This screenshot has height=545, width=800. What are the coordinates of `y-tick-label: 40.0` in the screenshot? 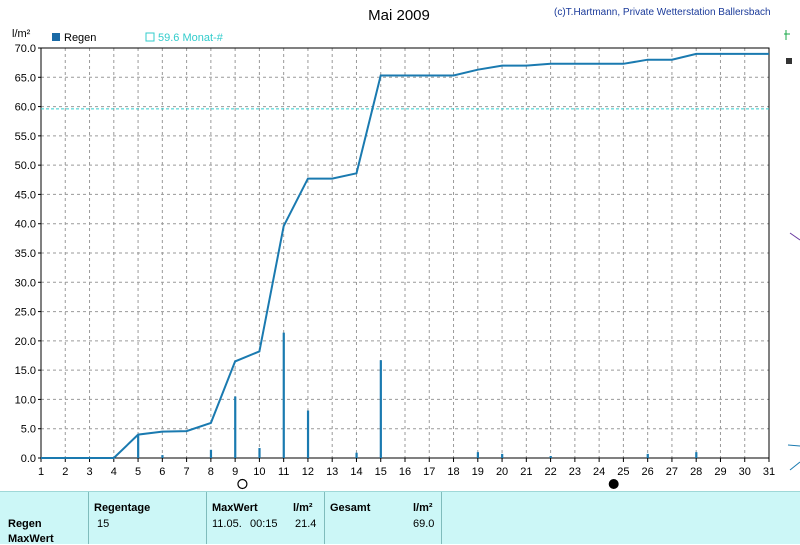 It's located at (25, 225).